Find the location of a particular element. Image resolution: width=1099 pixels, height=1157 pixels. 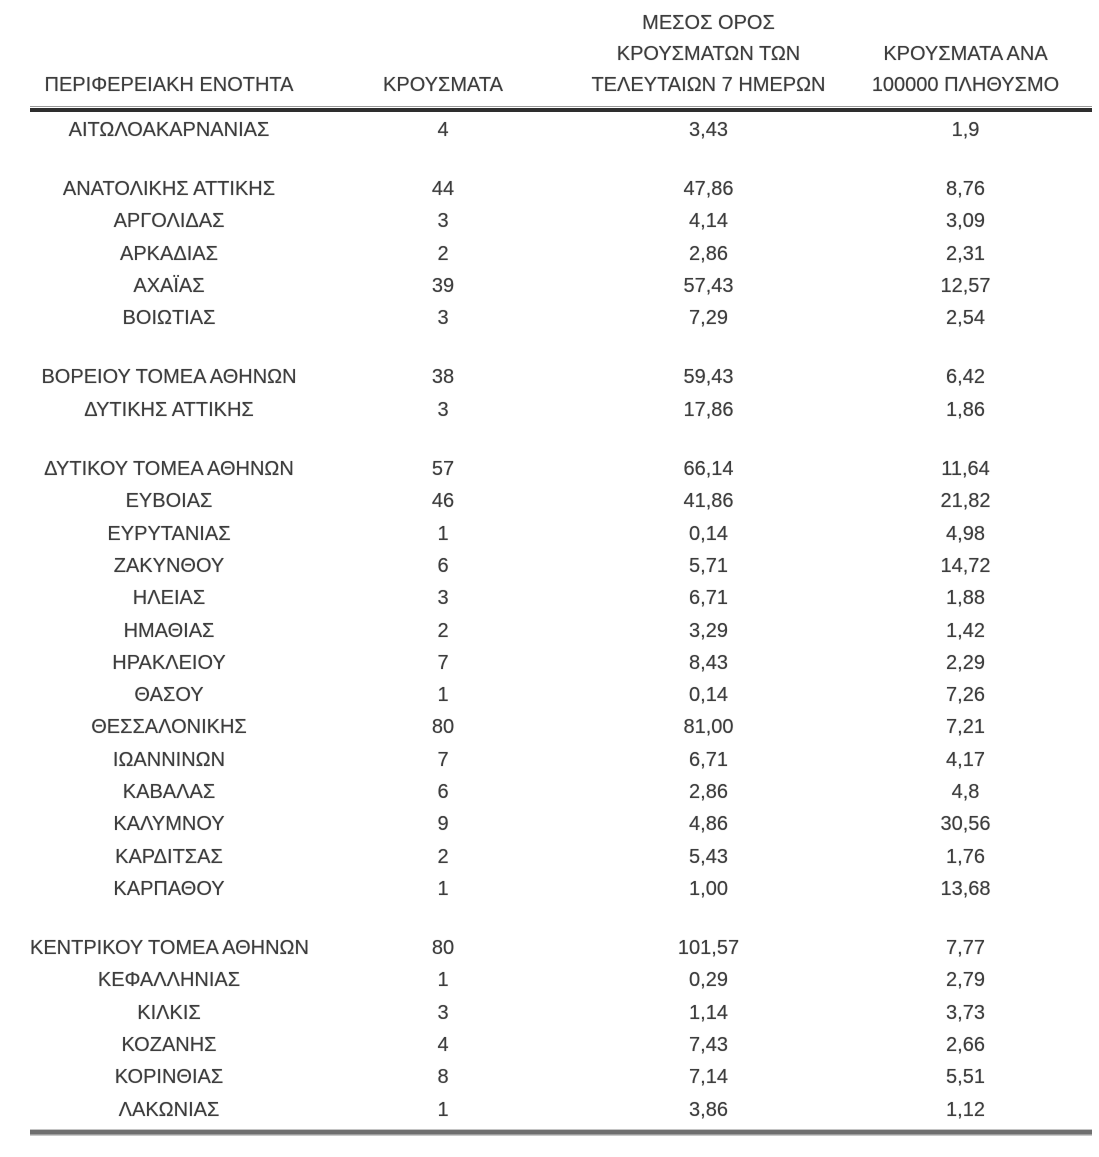

region-cell: ΕΥΒΟΙΑΣ is located at coordinates (169, 501).